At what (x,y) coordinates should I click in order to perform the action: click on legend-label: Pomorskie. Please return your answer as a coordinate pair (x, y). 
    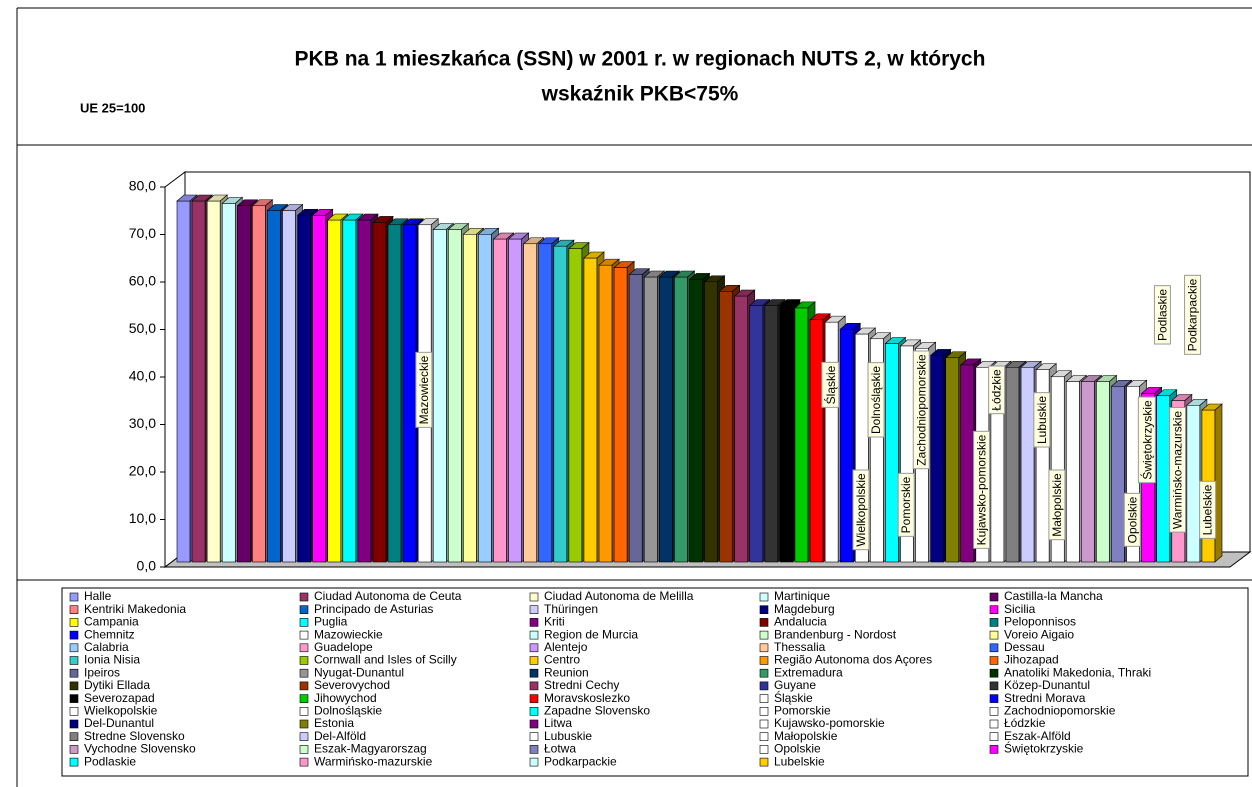
    Looking at the image, I should click on (802, 710).